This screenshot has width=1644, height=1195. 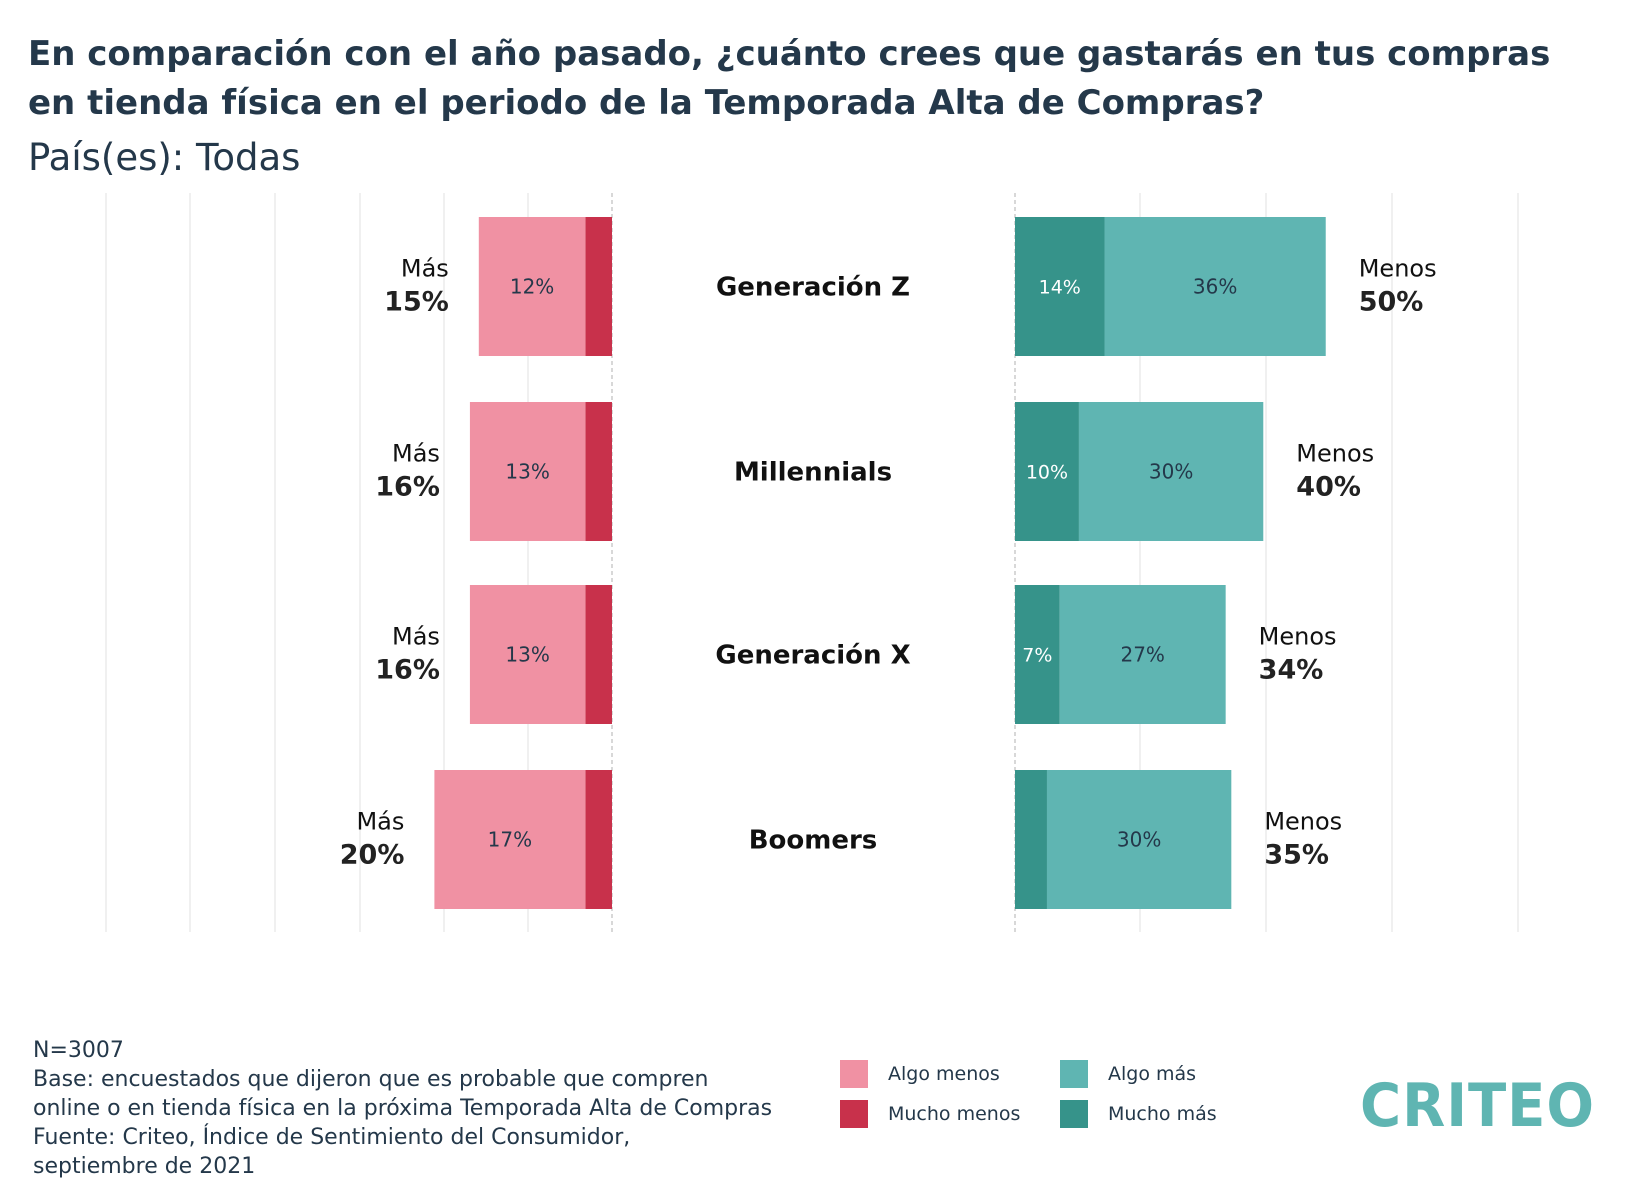 I want to click on criteo-logo-wordmark: CRITEO, so click(x=1477, y=1104).